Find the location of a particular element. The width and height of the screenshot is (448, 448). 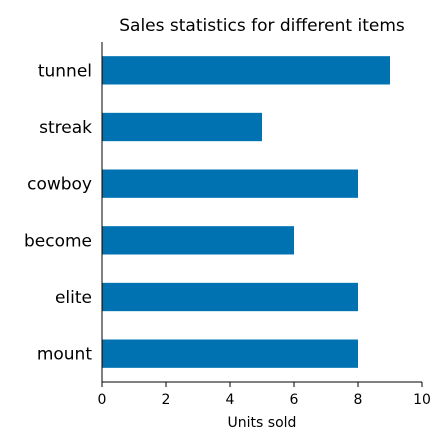

x-ticks: 0 2 4 6 8 10 is located at coordinates (264, 395).